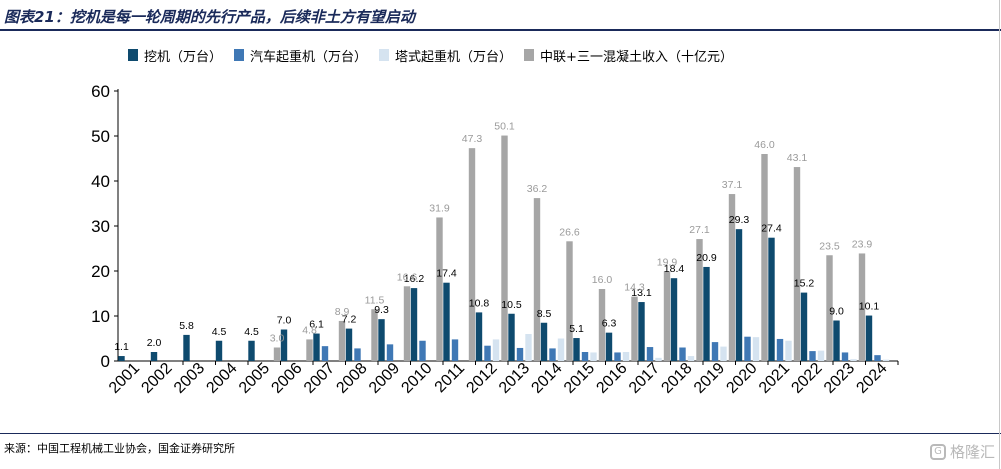  Describe the element at coordinates (806, 378) in the screenshot. I see `x-tick-label: 2022` at that location.